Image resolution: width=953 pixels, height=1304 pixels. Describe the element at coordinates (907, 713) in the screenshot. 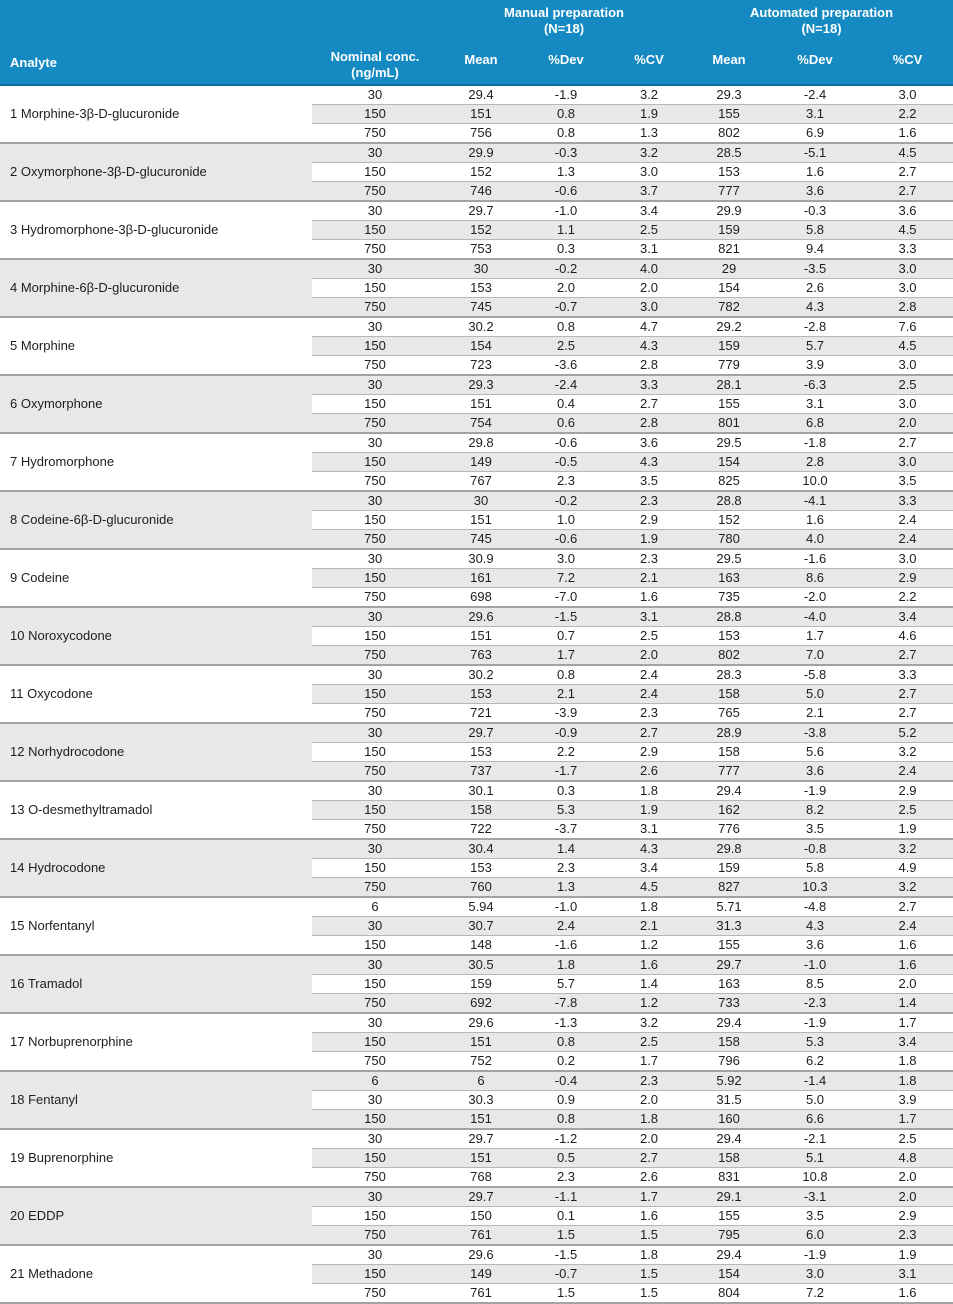

I see `auto-cv-cell: 2.7` at that location.